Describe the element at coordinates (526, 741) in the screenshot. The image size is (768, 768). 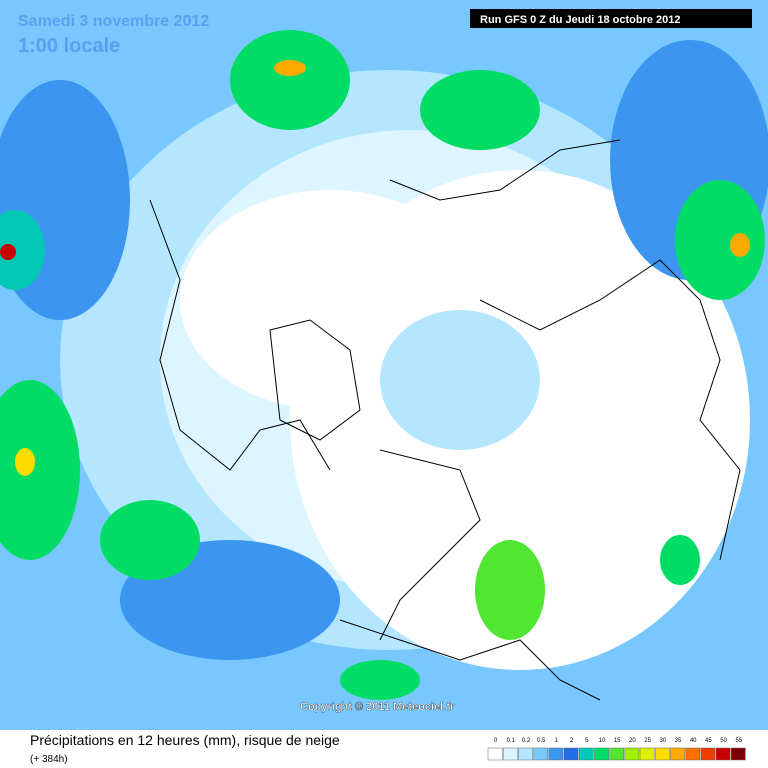
I see `legend-label: 0.2` at that location.